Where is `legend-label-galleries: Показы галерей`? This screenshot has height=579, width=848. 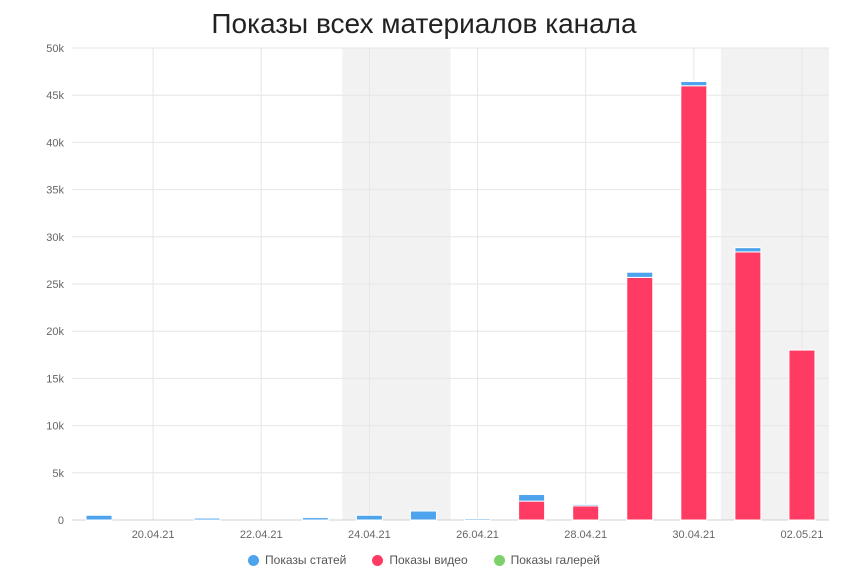 legend-label-galleries: Показы галерей is located at coordinates (555, 560).